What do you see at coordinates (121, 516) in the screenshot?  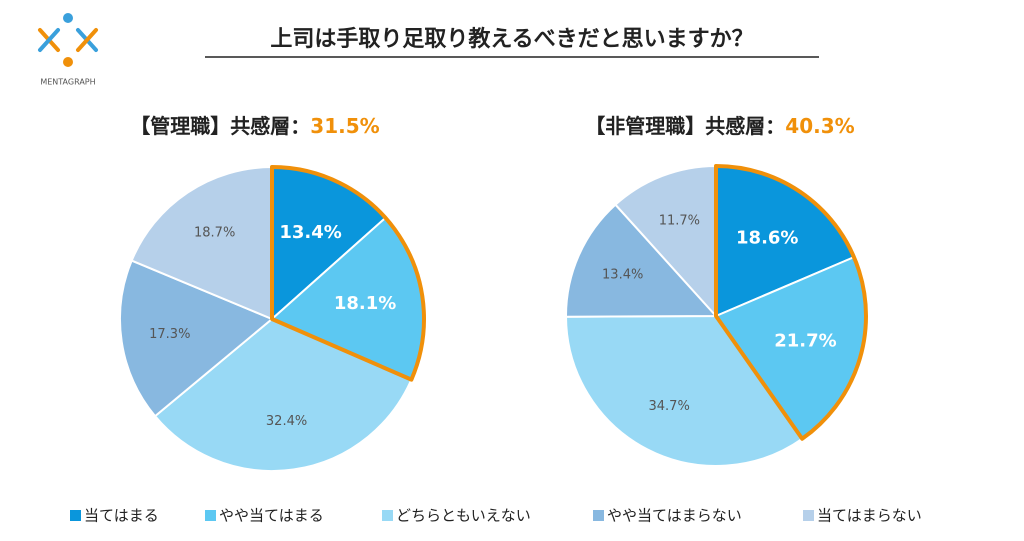 I see `legend-label: 当てはまる` at bounding box center [121, 516].